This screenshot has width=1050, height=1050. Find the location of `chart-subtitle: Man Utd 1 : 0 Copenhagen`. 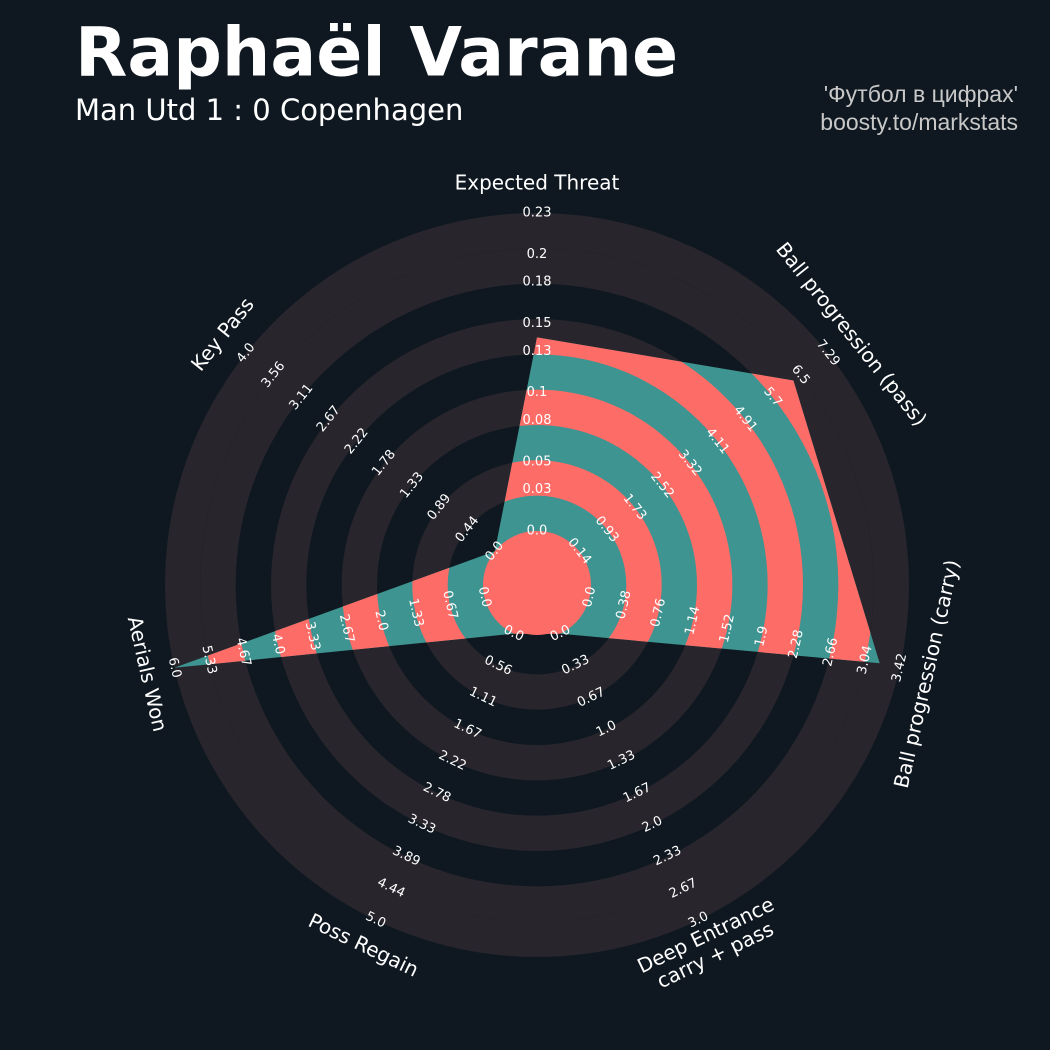

chart-subtitle: Man Utd 1 : 0 Copenhagen is located at coordinates (269, 110).